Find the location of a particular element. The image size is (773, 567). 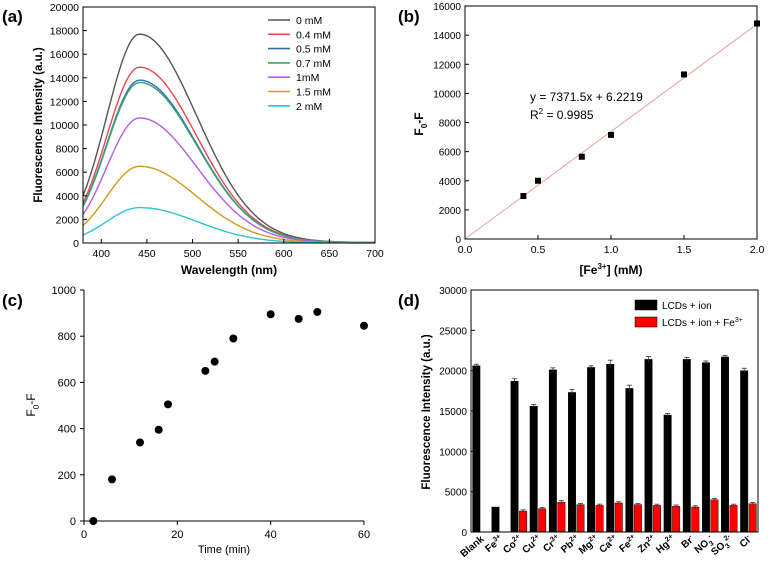

panel-label-a: (a) is located at coordinates (12, 16).